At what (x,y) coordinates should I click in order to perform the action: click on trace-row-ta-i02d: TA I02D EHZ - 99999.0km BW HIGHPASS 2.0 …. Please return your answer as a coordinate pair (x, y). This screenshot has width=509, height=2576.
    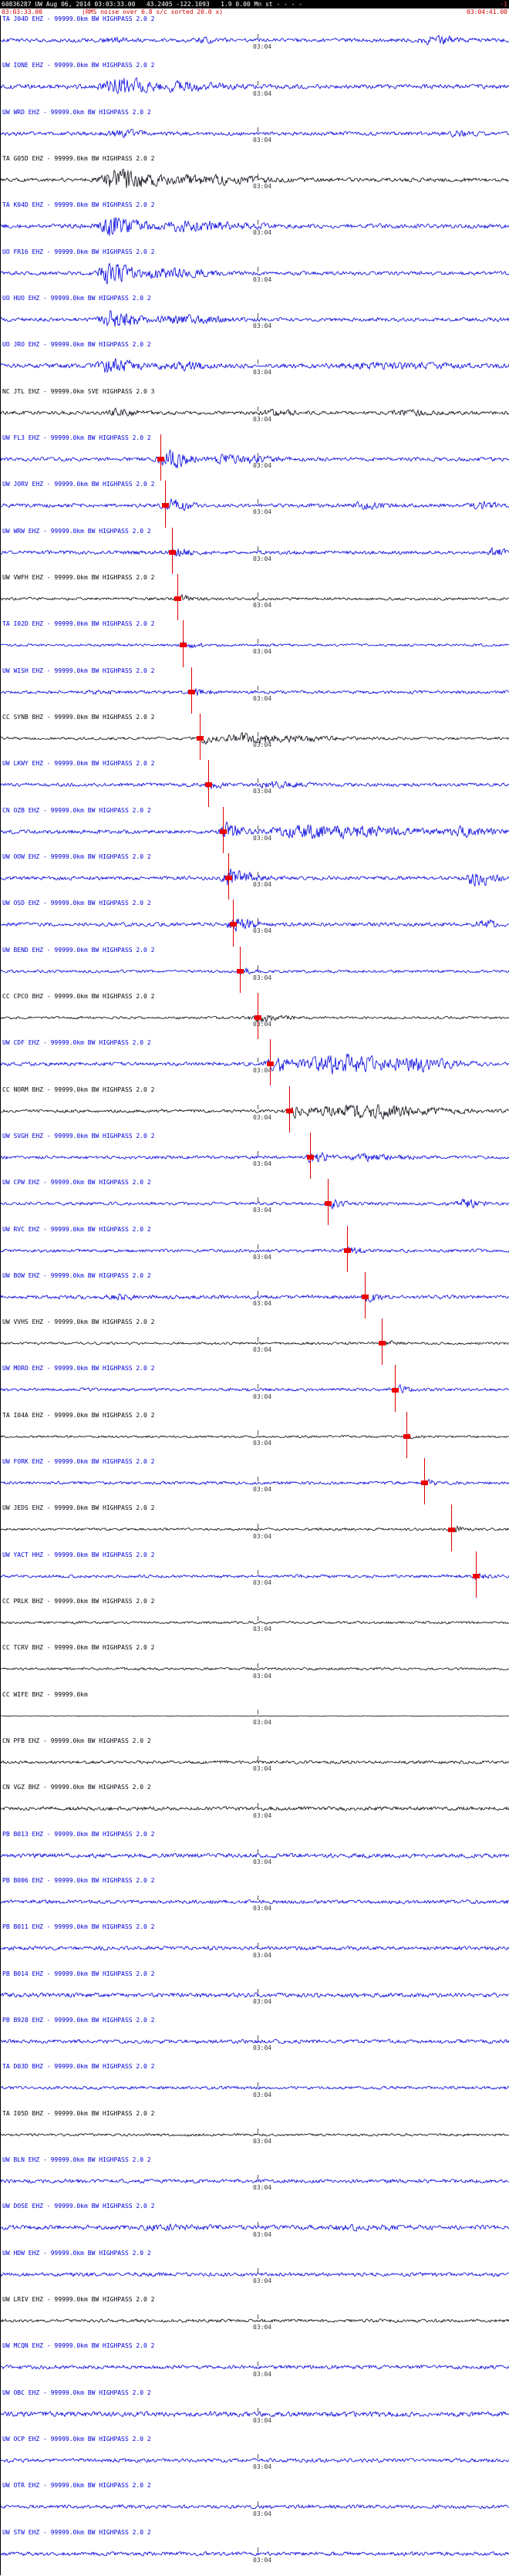
    Looking at the image, I should click on (255, 644).